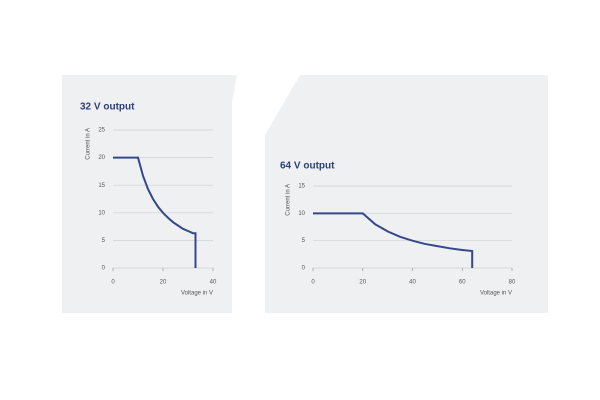  What do you see at coordinates (462, 283) in the screenshot?
I see `x-tick-label: 60` at bounding box center [462, 283].